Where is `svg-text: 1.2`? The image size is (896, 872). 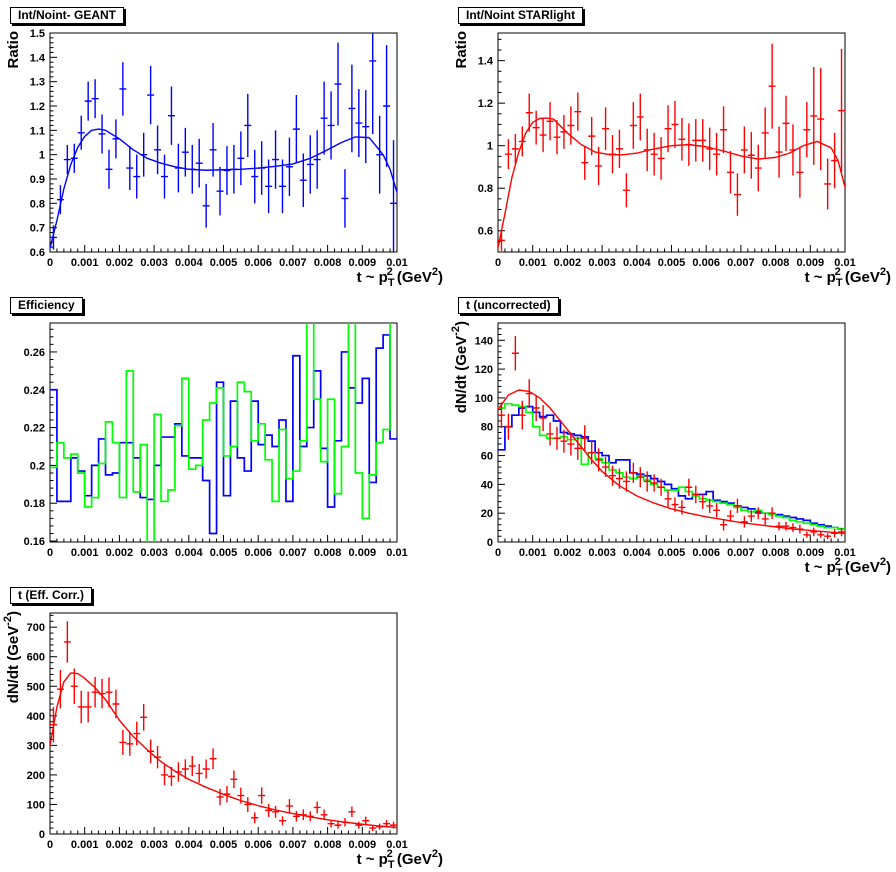 svg-text: 1.2 is located at coordinates (37, 107).